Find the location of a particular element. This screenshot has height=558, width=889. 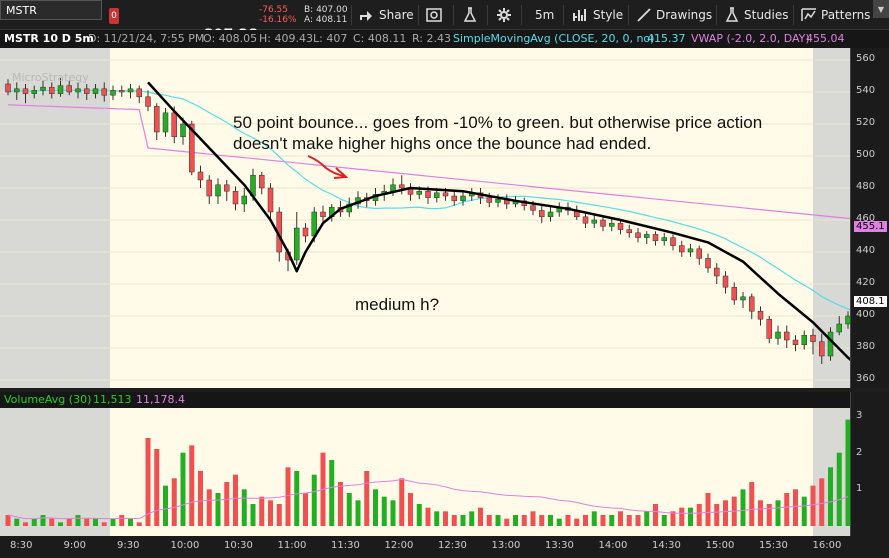

volume-axis-label: 2 is located at coordinates (859, 452).